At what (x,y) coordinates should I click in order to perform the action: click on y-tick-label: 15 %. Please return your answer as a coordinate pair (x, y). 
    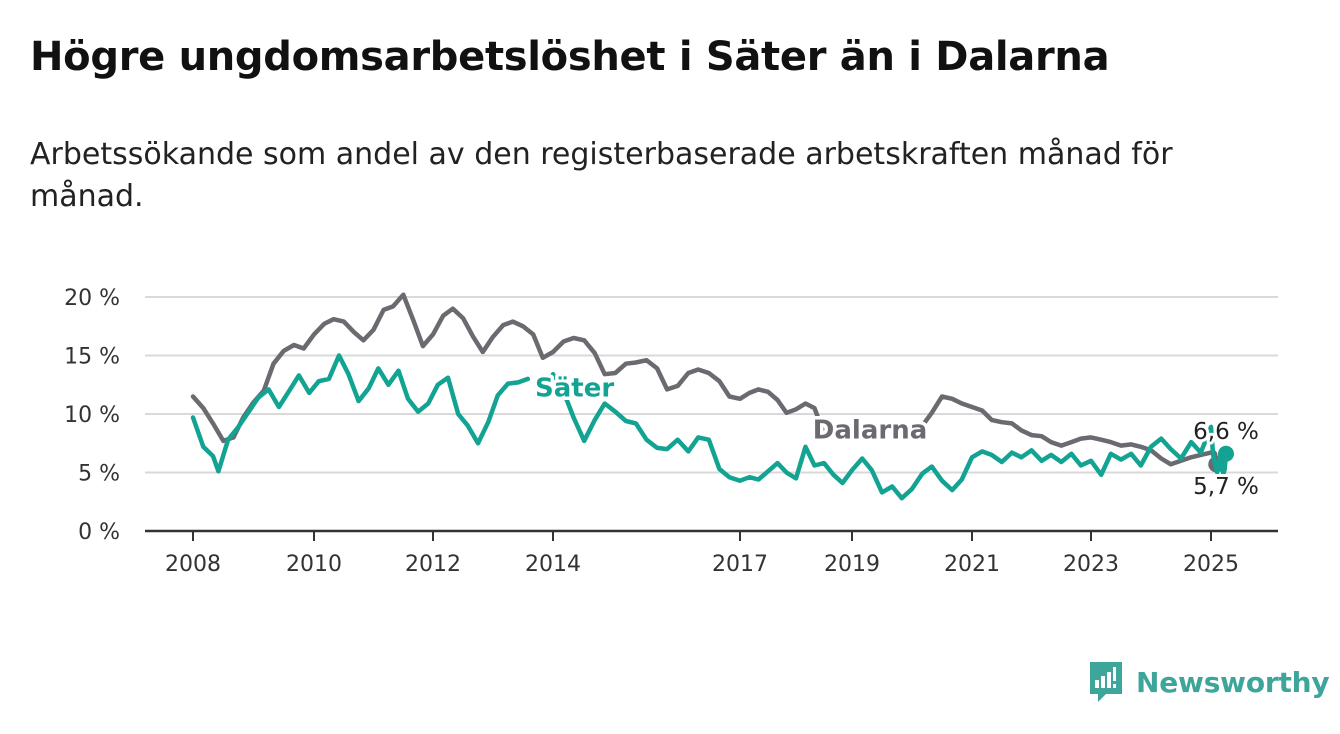
    Looking at the image, I should click on (92, 357).